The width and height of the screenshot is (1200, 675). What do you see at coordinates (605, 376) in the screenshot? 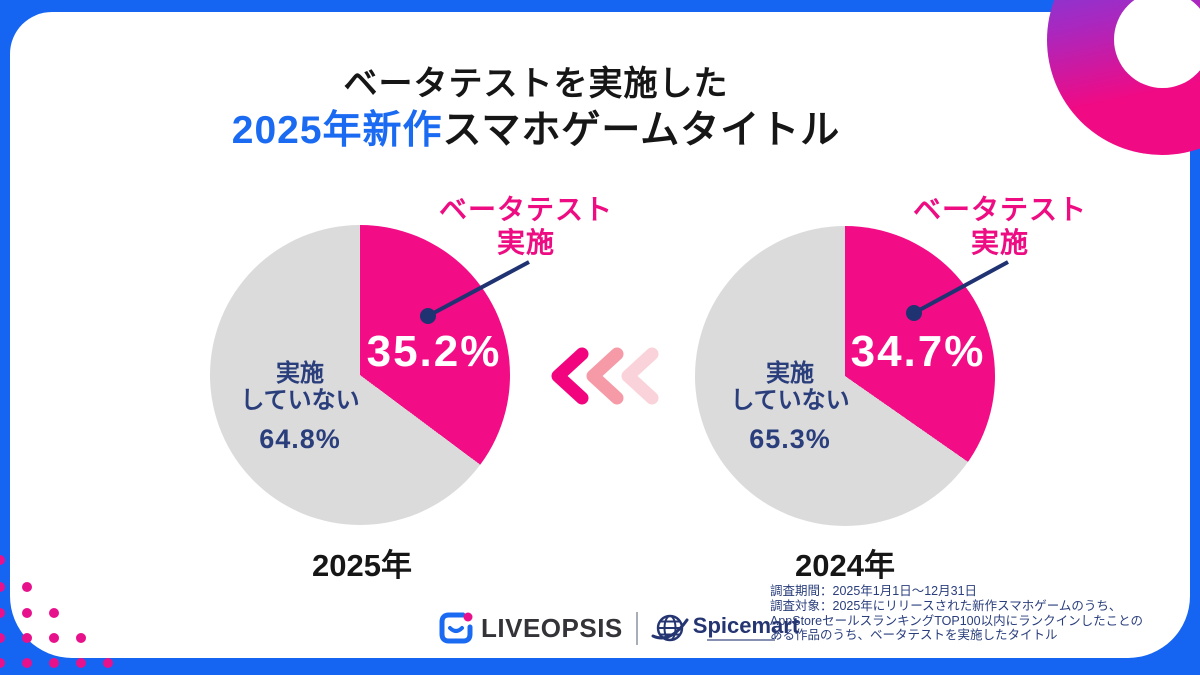
I see `chevron-left-icon` at bounding box center [605, 376].